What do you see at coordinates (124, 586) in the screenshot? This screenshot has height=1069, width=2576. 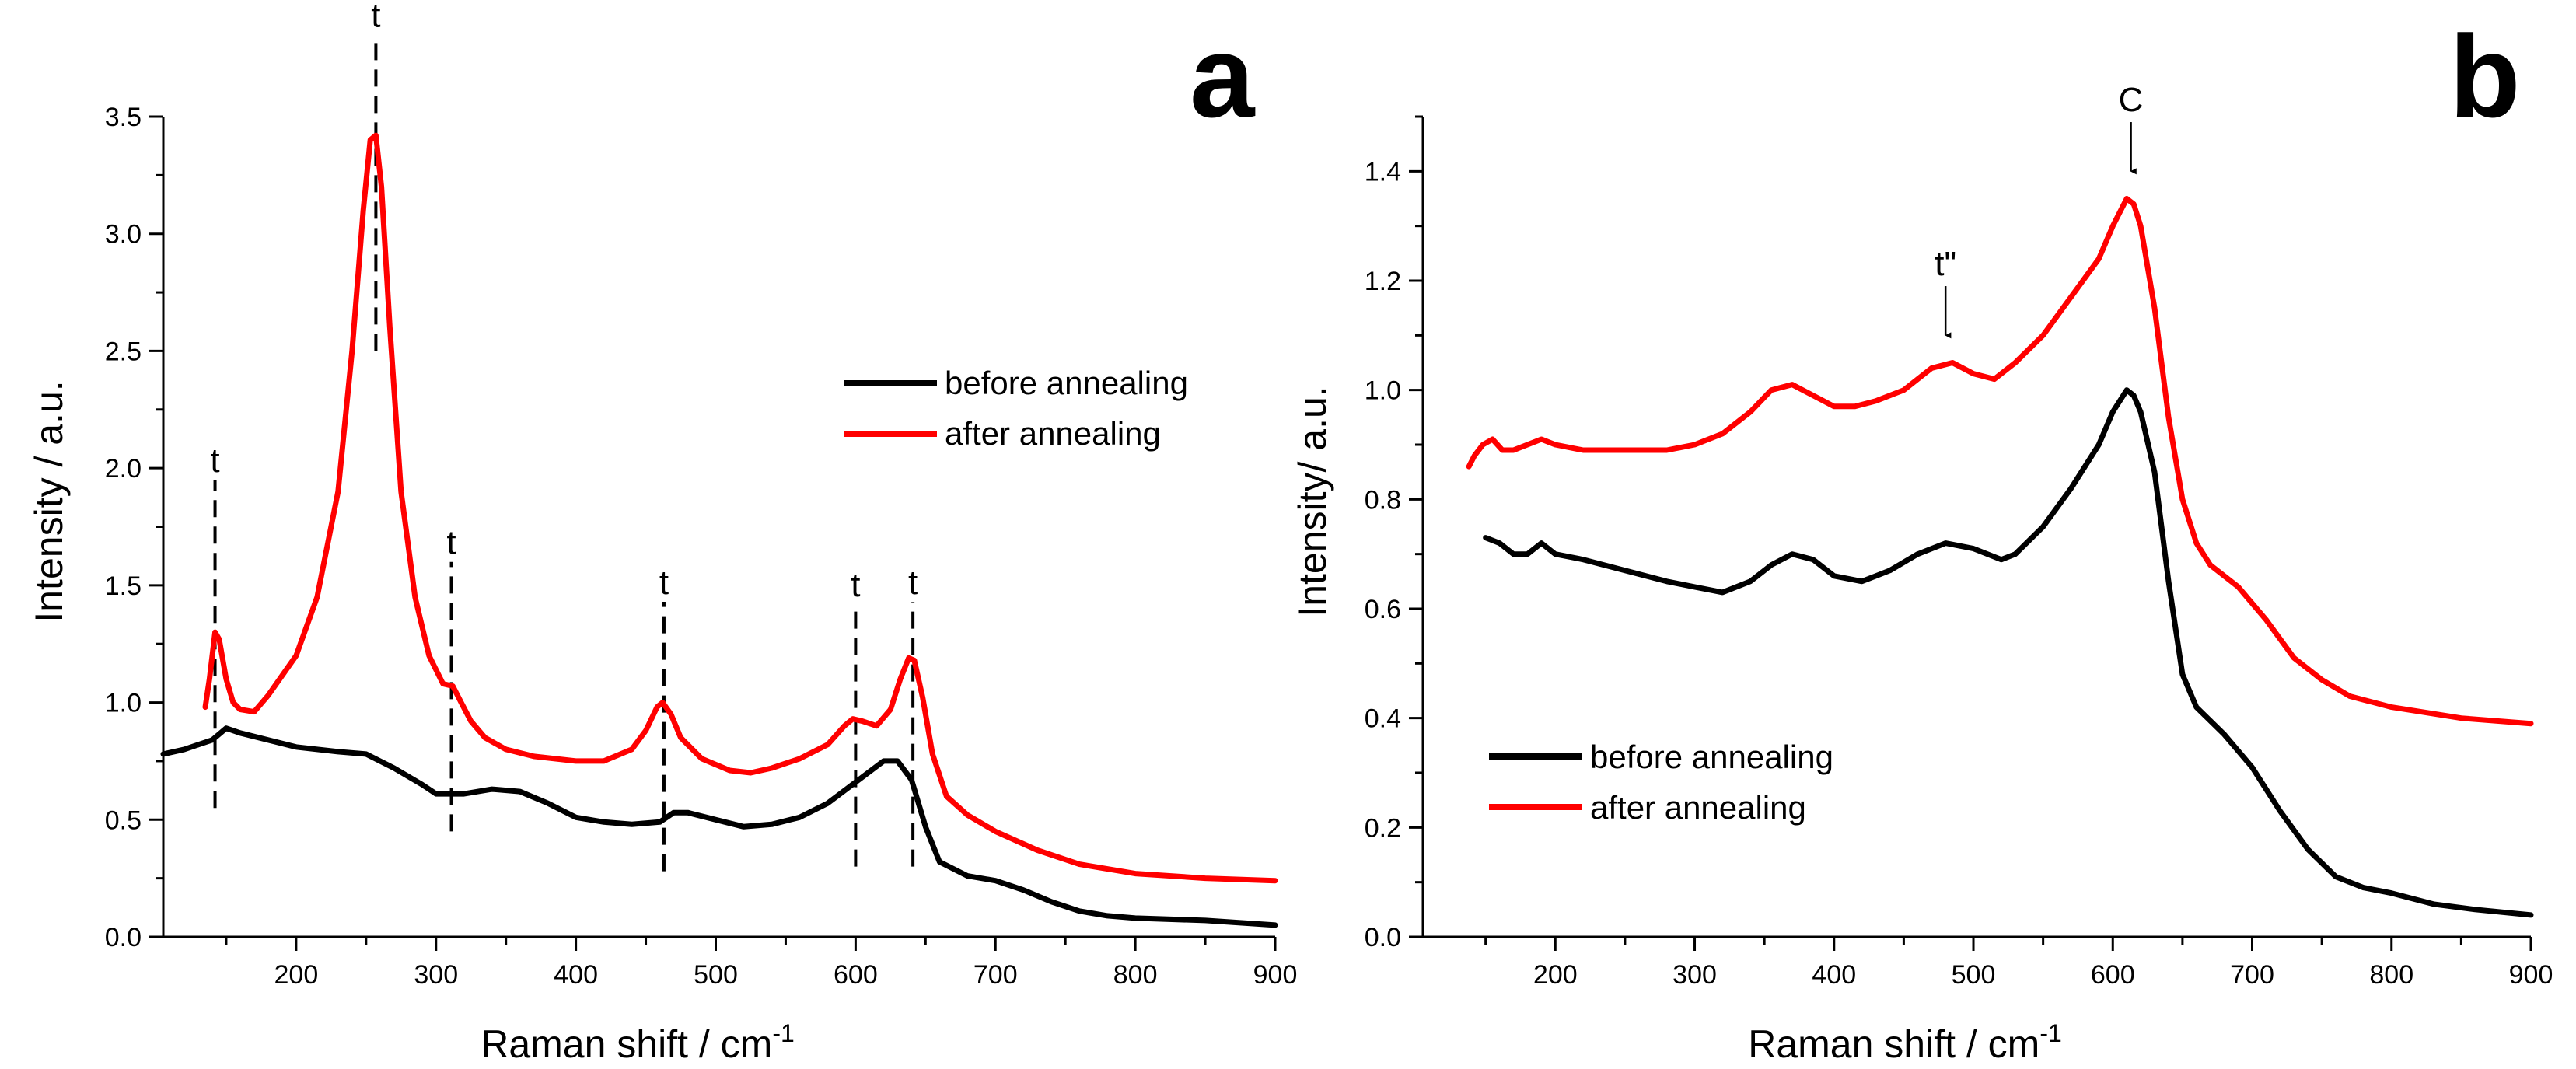 I see `y-tick-label: 1.5` at bounding box center [124, 586].